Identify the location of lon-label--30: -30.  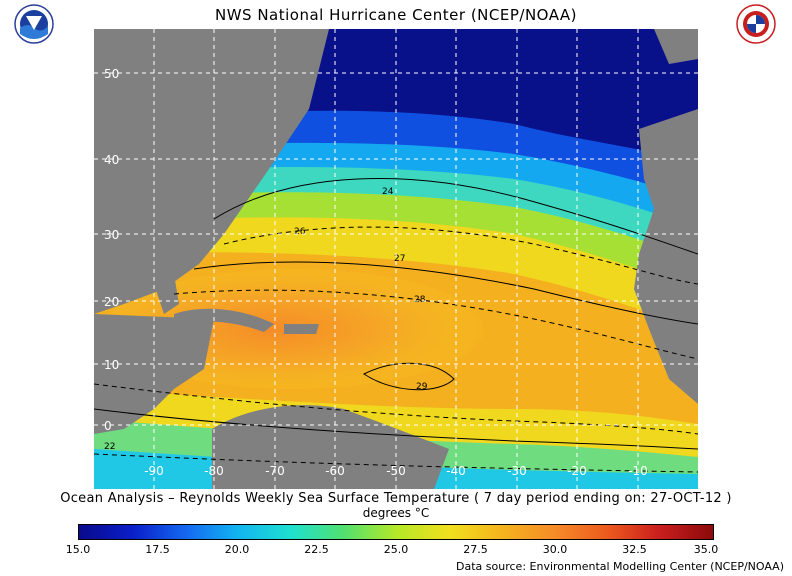
(517, 471).